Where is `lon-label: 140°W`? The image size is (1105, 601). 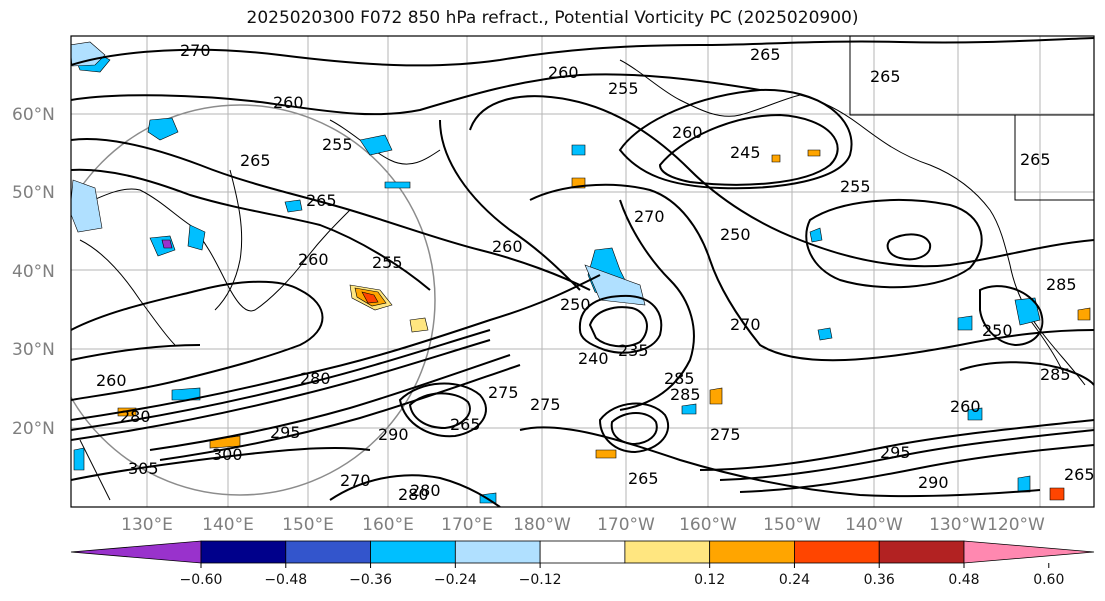 lon-label: 140°W is located at coordinates (874, 525).